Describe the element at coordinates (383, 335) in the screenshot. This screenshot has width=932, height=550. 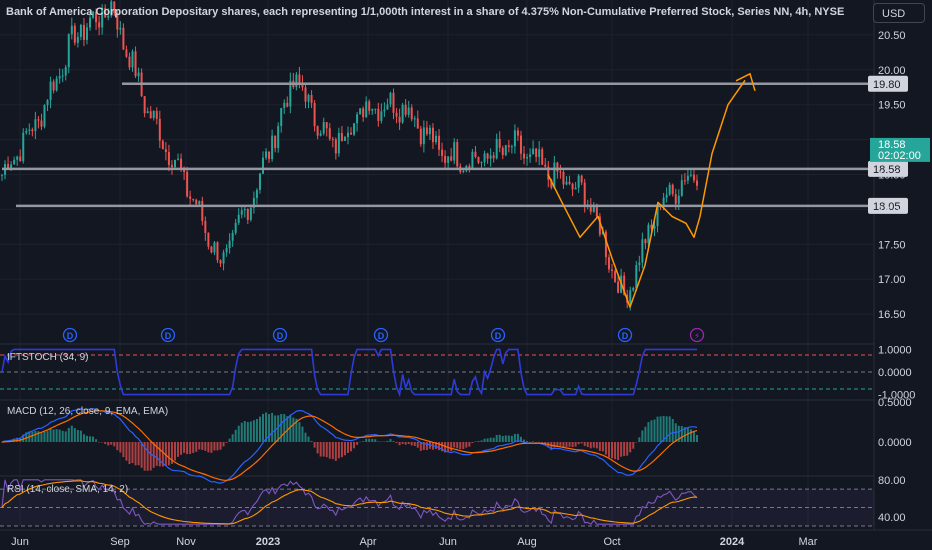
I see `event-markers: D D D D D D ⚡` at that location.